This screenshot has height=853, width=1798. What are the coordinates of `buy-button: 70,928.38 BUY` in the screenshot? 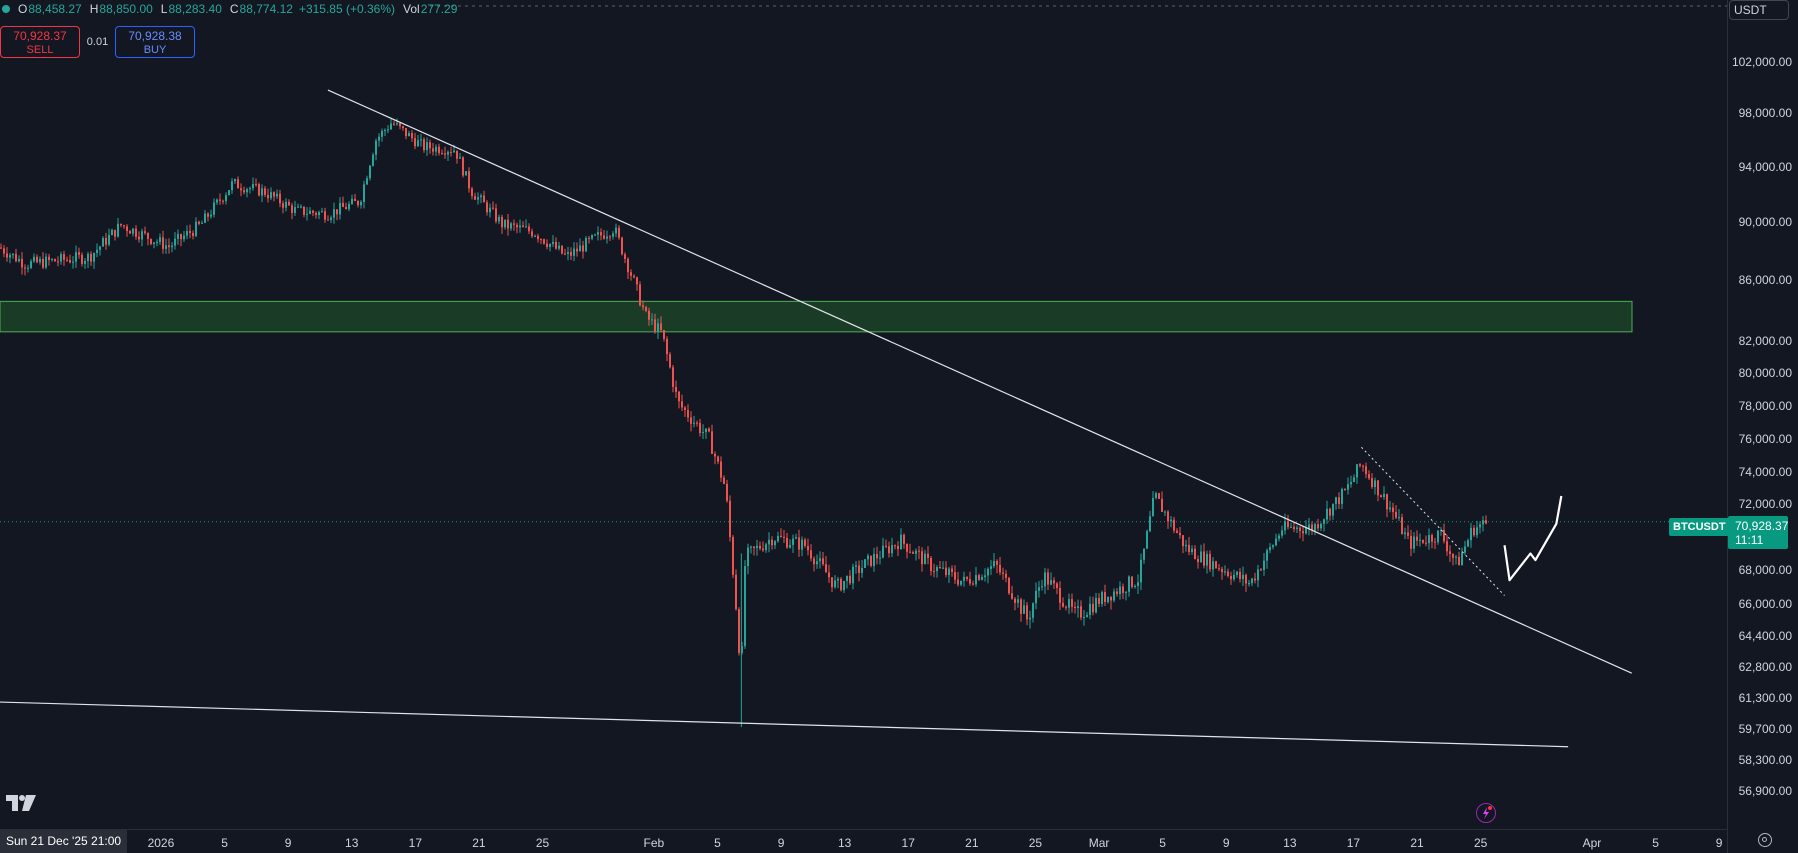 It's located at (155, 42).